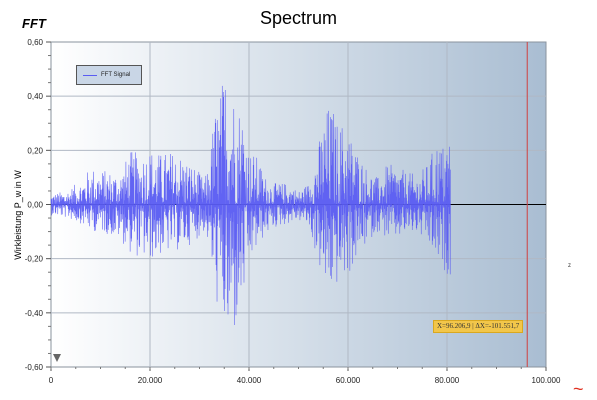 The height and width of the screenshot is (400, 597). Describe the element at coordinates (35, 205) in the screenshot. I see `y-tick-label: 0,00` at that location.